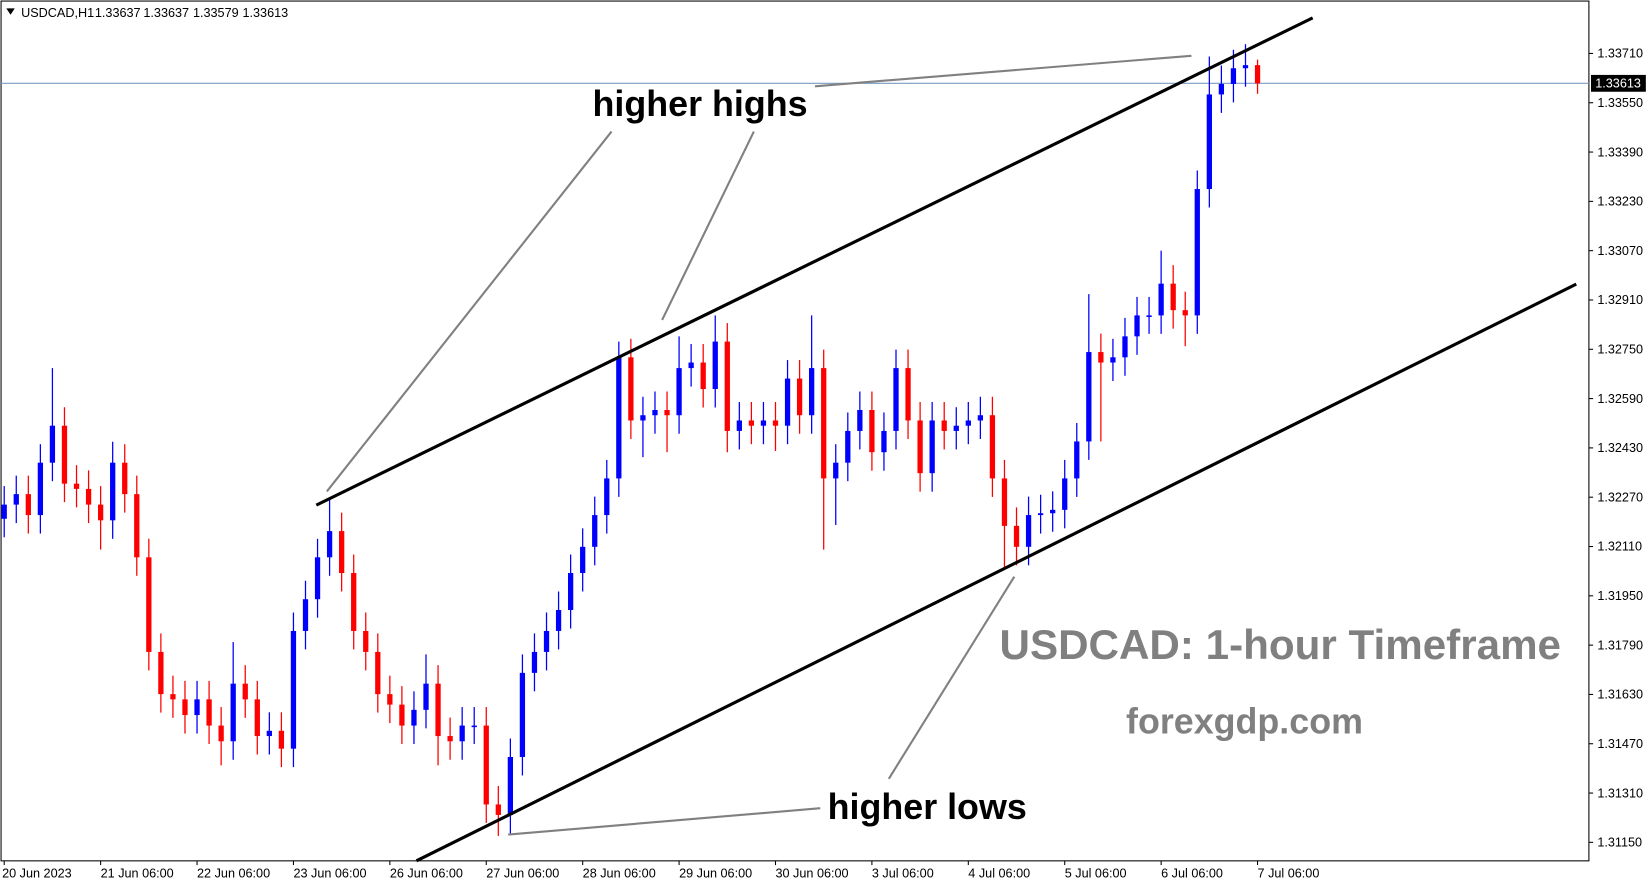  What do you see at coordinates (715, 874) in the screenshot?
I see `x-tick-label: 29 Jun 06:00` at bounding box center [715, 874].